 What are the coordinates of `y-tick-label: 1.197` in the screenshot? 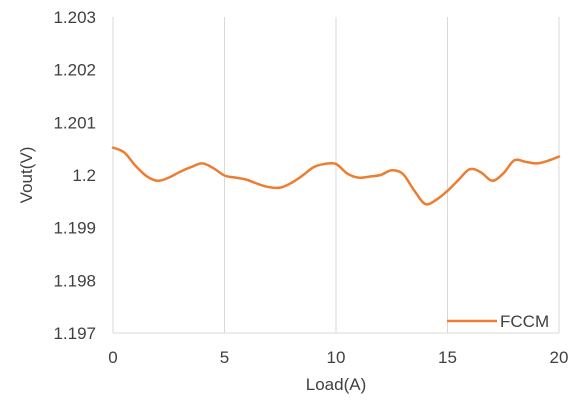 It's located at (74, 333).